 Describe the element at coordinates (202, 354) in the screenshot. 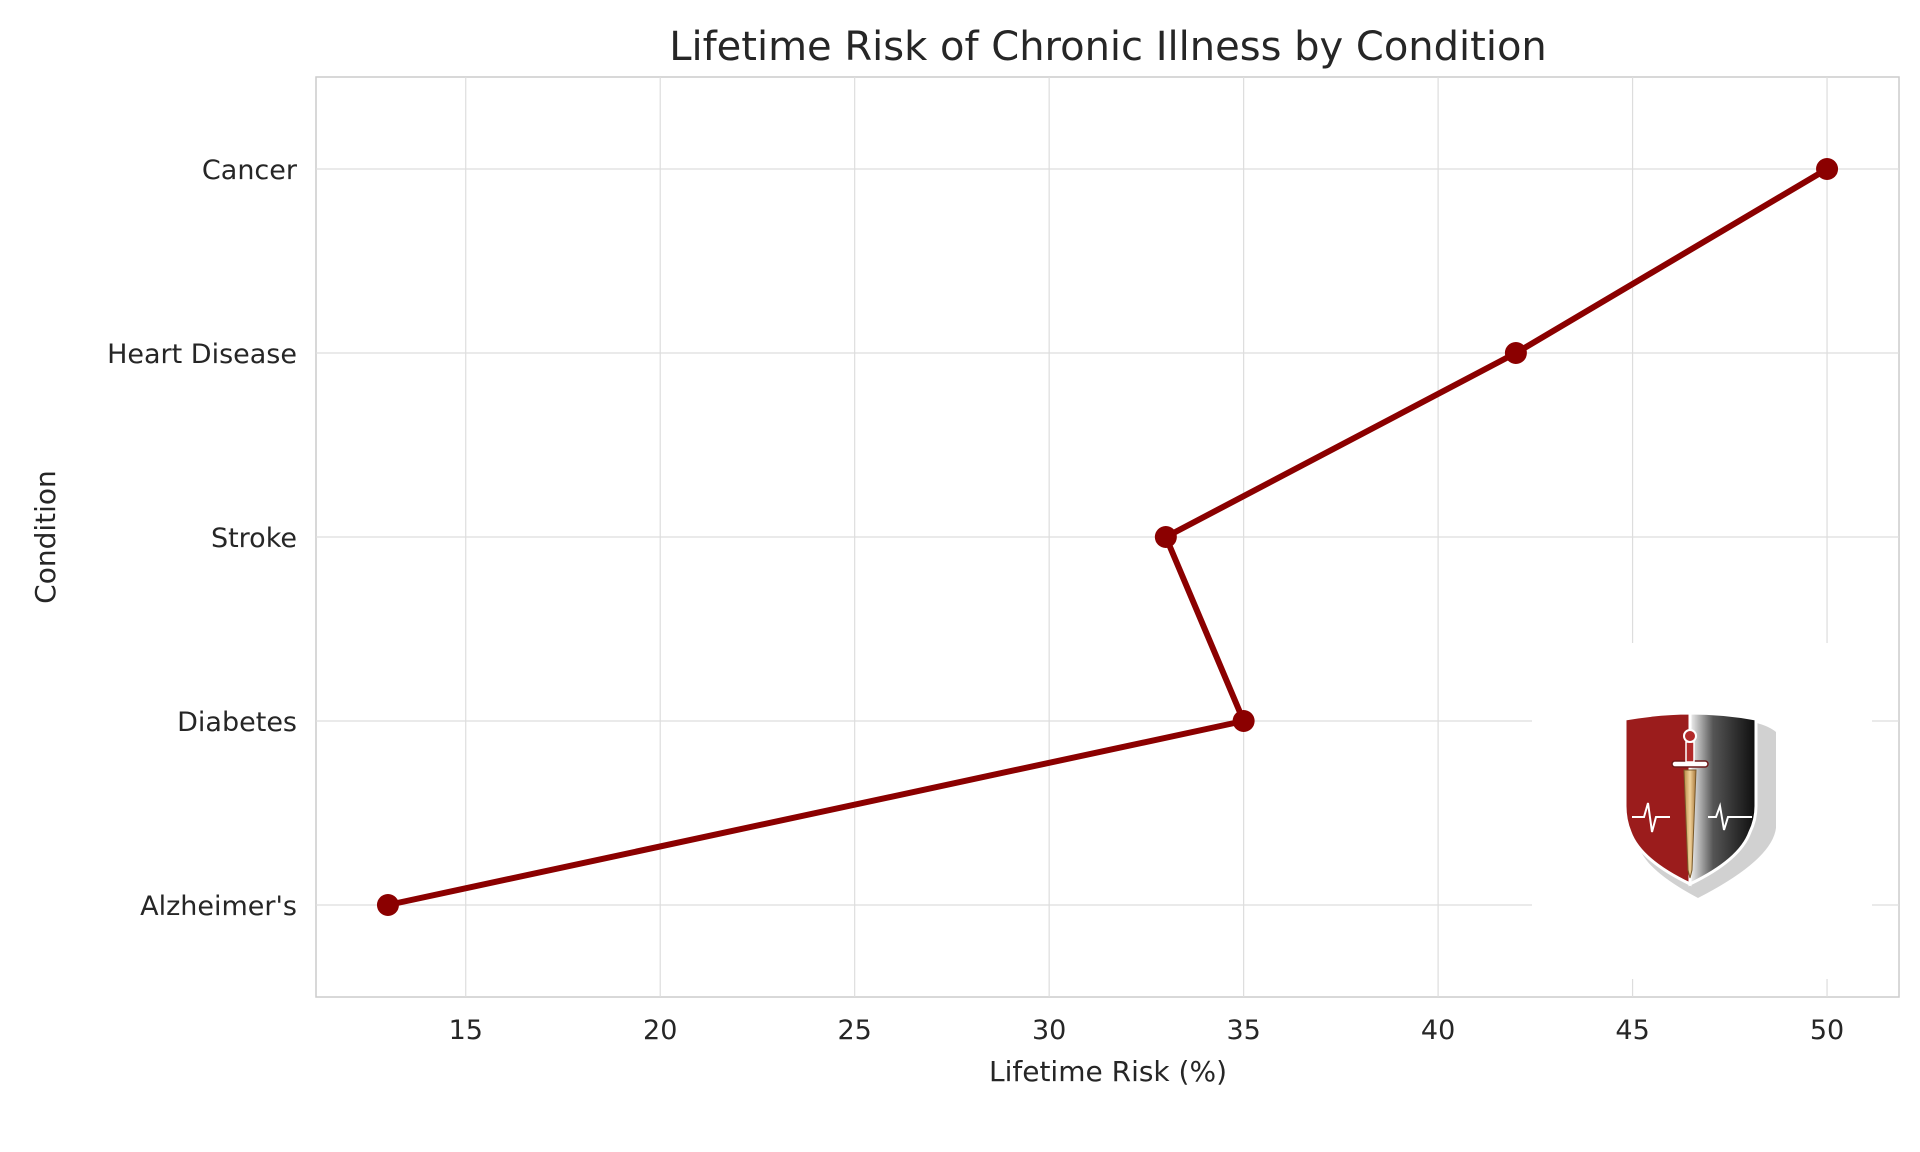

I see `y-tick-label: Heart Disease` at that location.